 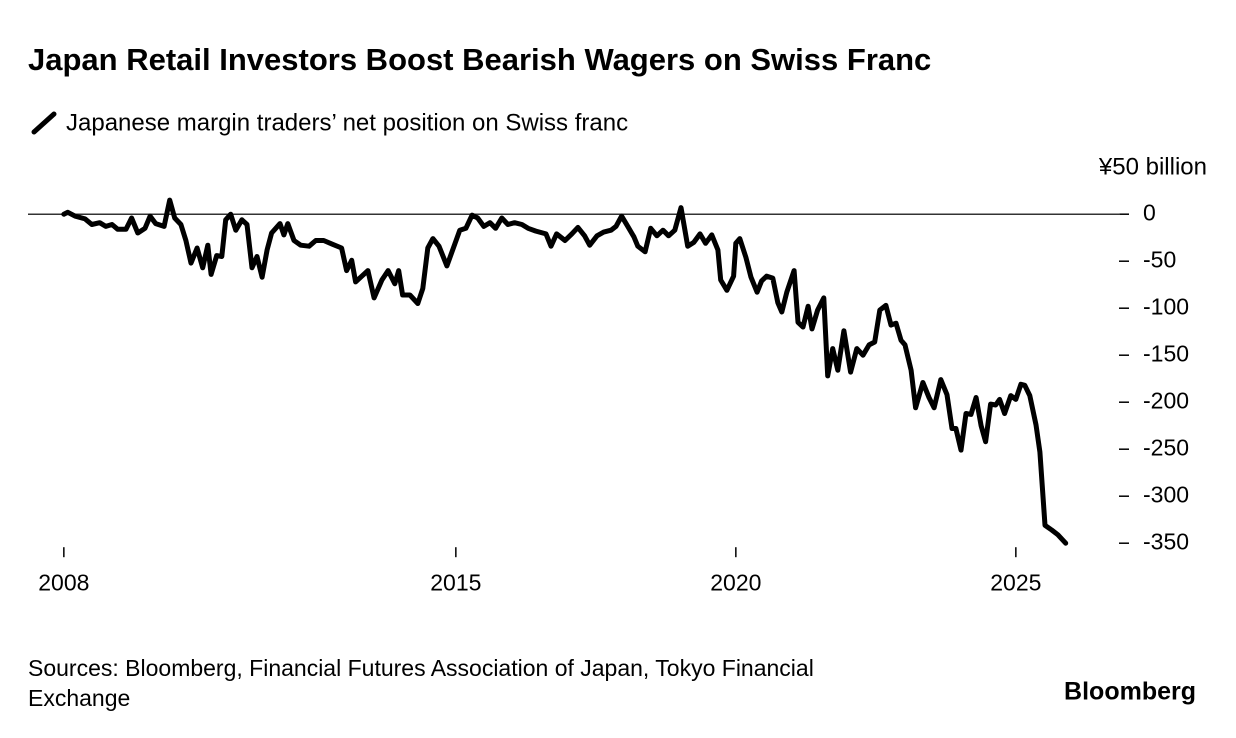 What do you see at coordinates (735, 582) in the screenshot?
I see `x-tick-label: 2020` at bounding box center [735, 582].